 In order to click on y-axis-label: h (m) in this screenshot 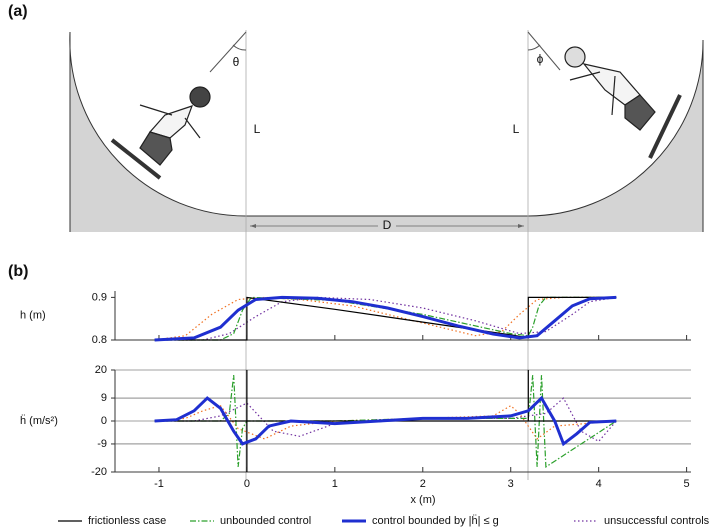, I will do `click(33, 315)`.